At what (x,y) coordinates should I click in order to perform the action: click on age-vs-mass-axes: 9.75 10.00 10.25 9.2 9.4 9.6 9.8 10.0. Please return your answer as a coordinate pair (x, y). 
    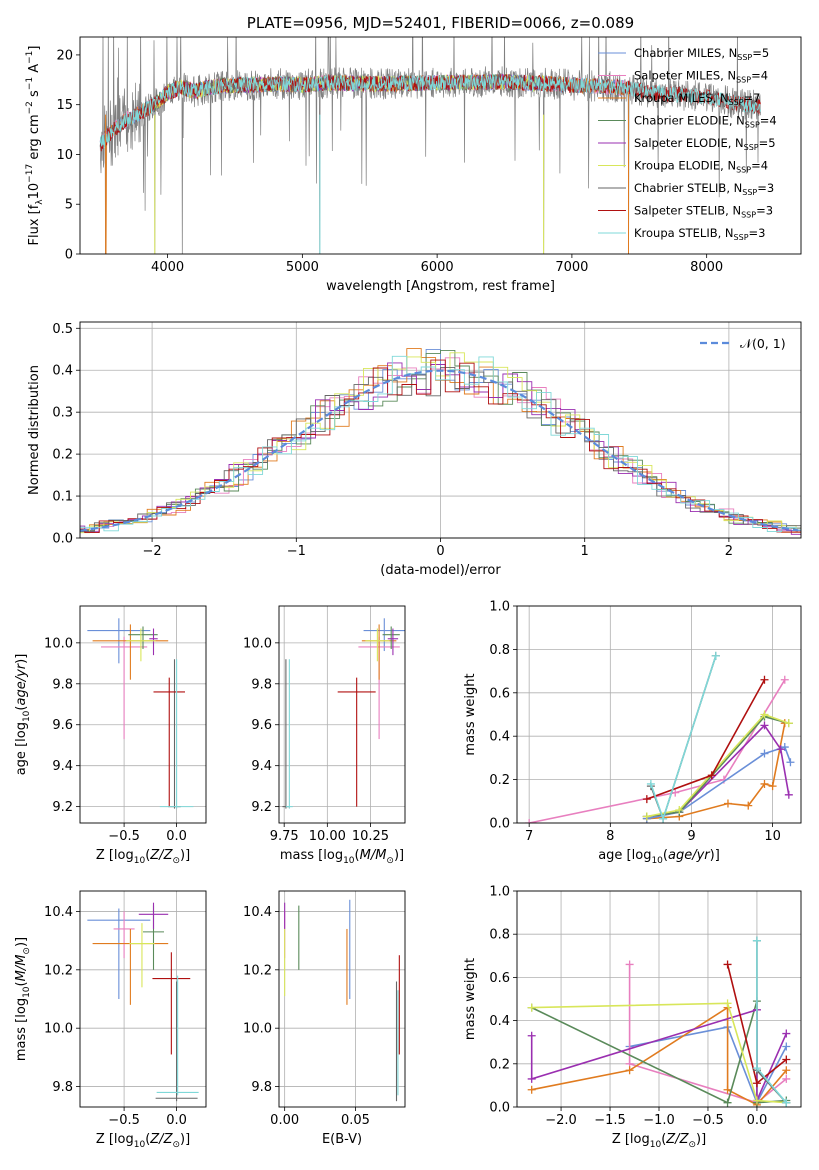
    Looking at the image, I should click on (324, 725).